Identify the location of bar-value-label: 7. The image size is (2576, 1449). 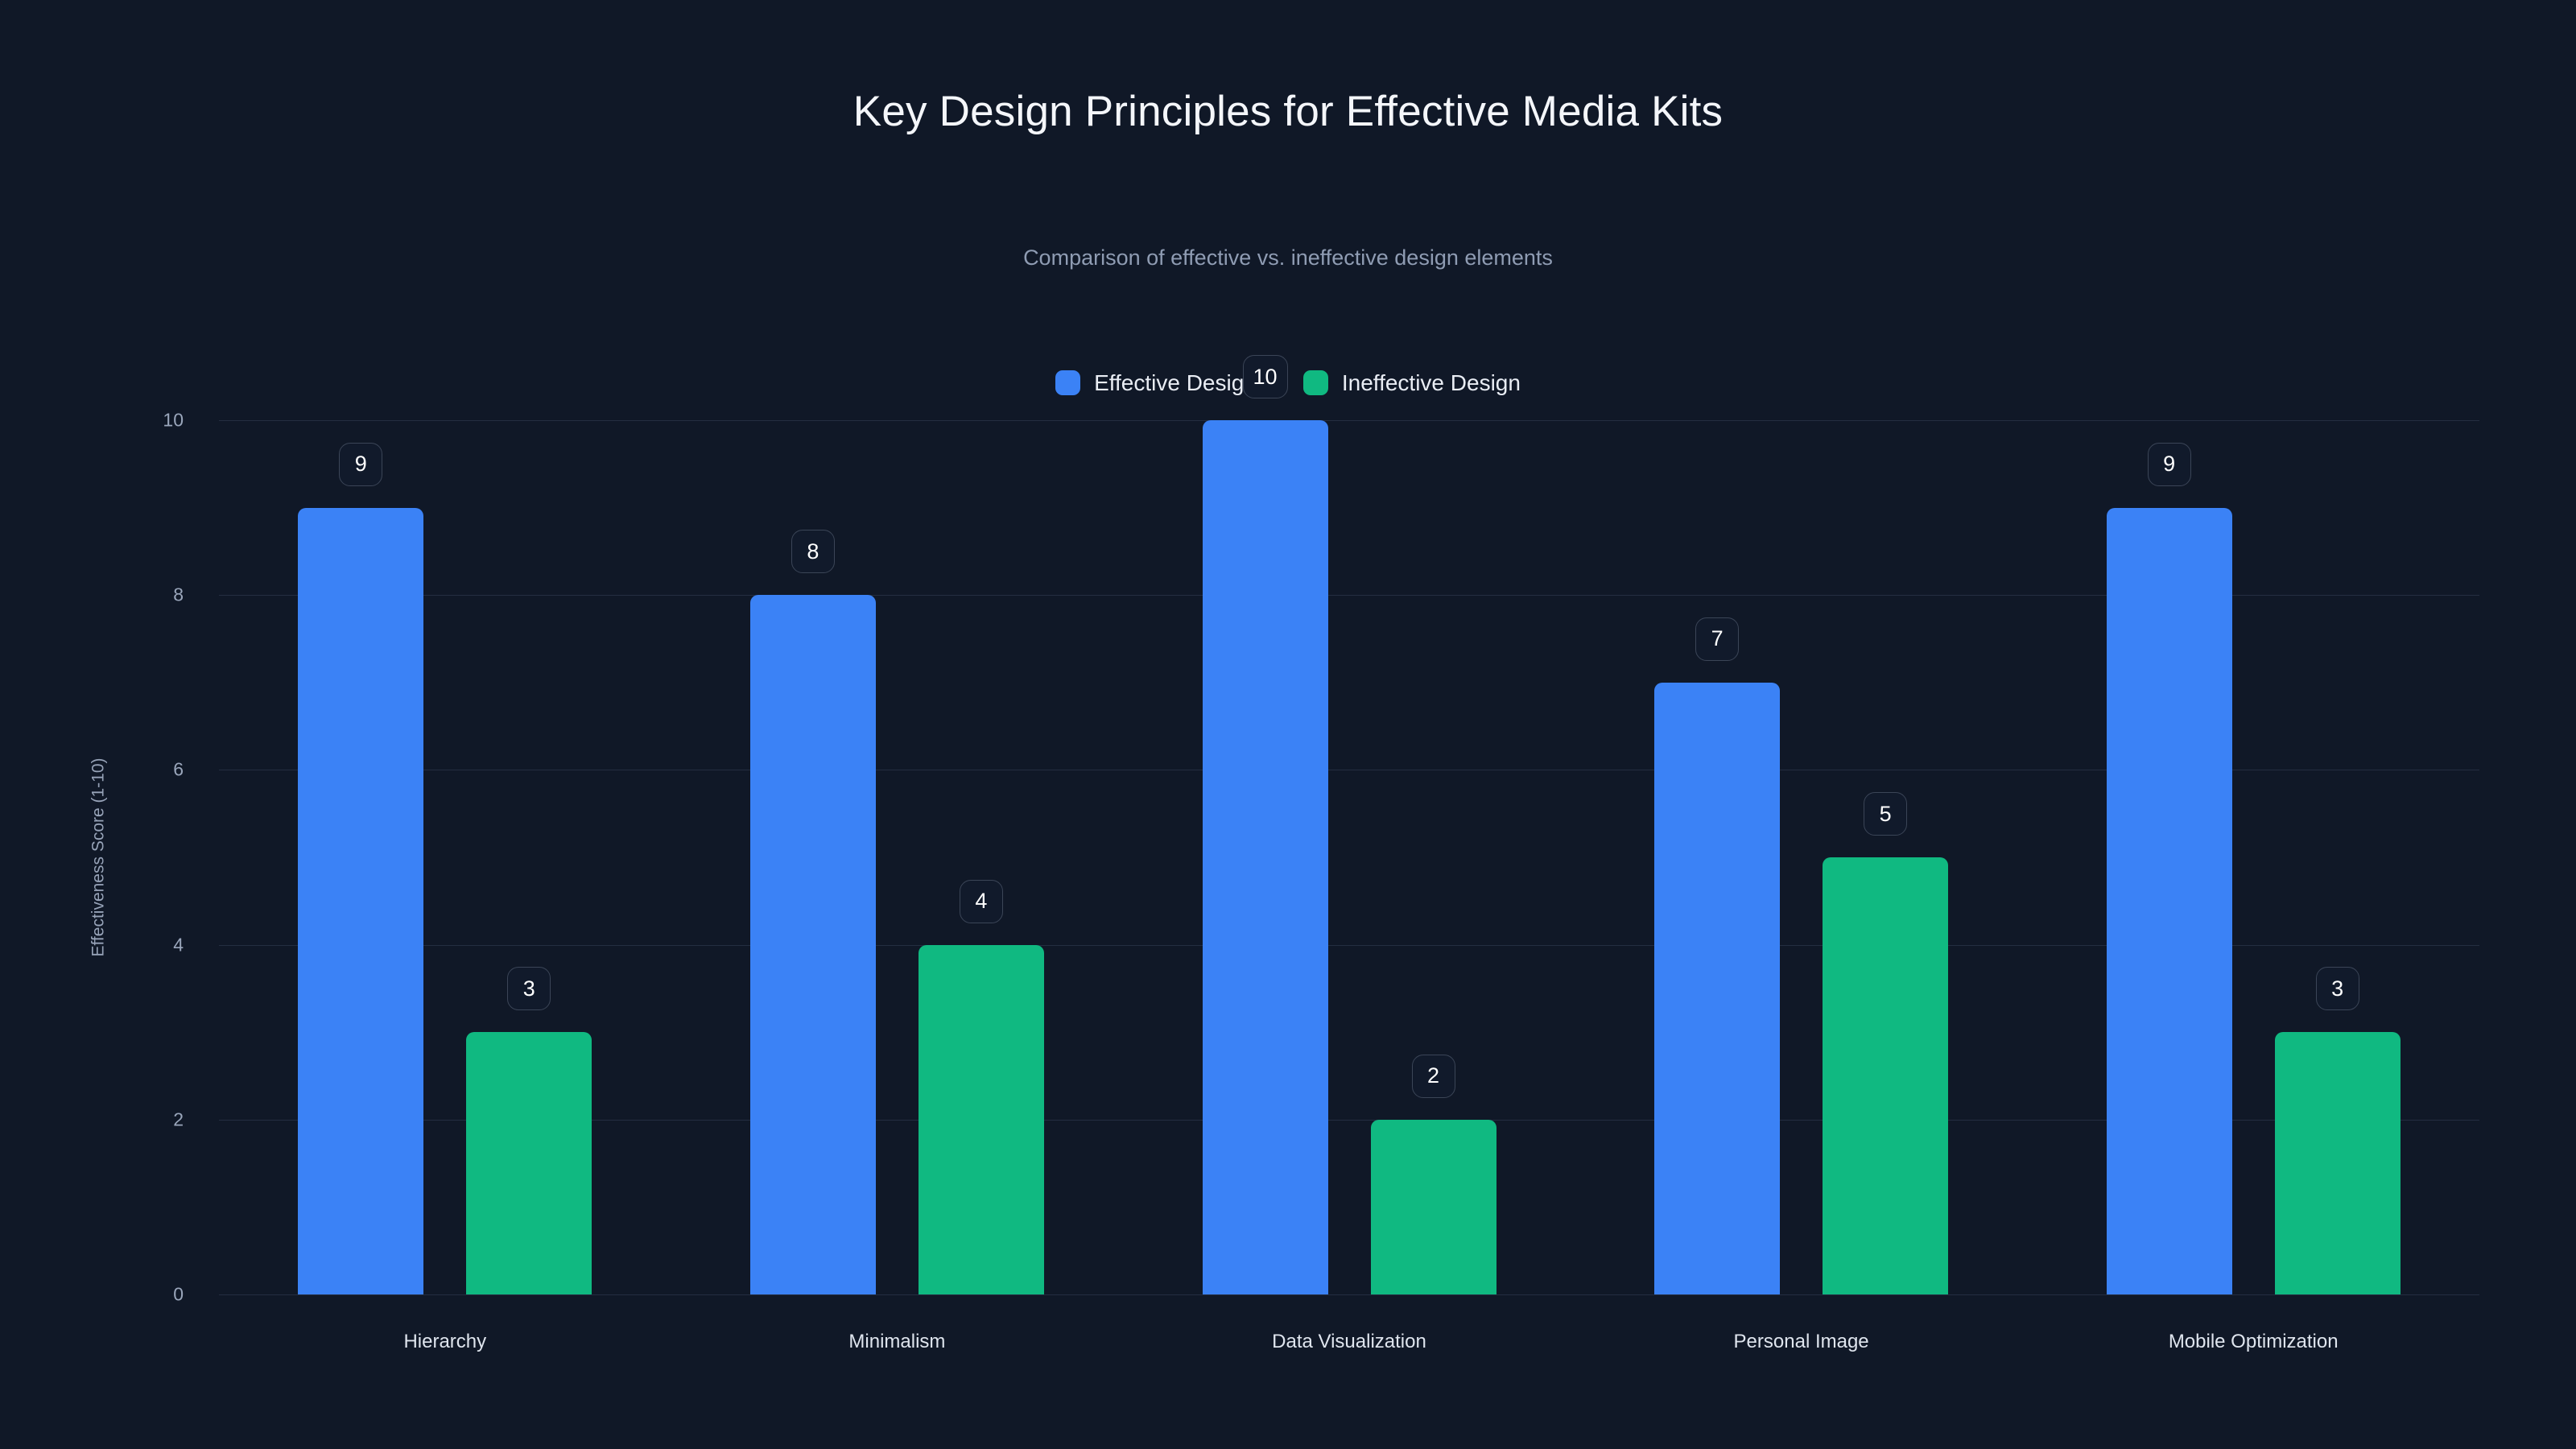
(1717, 639).